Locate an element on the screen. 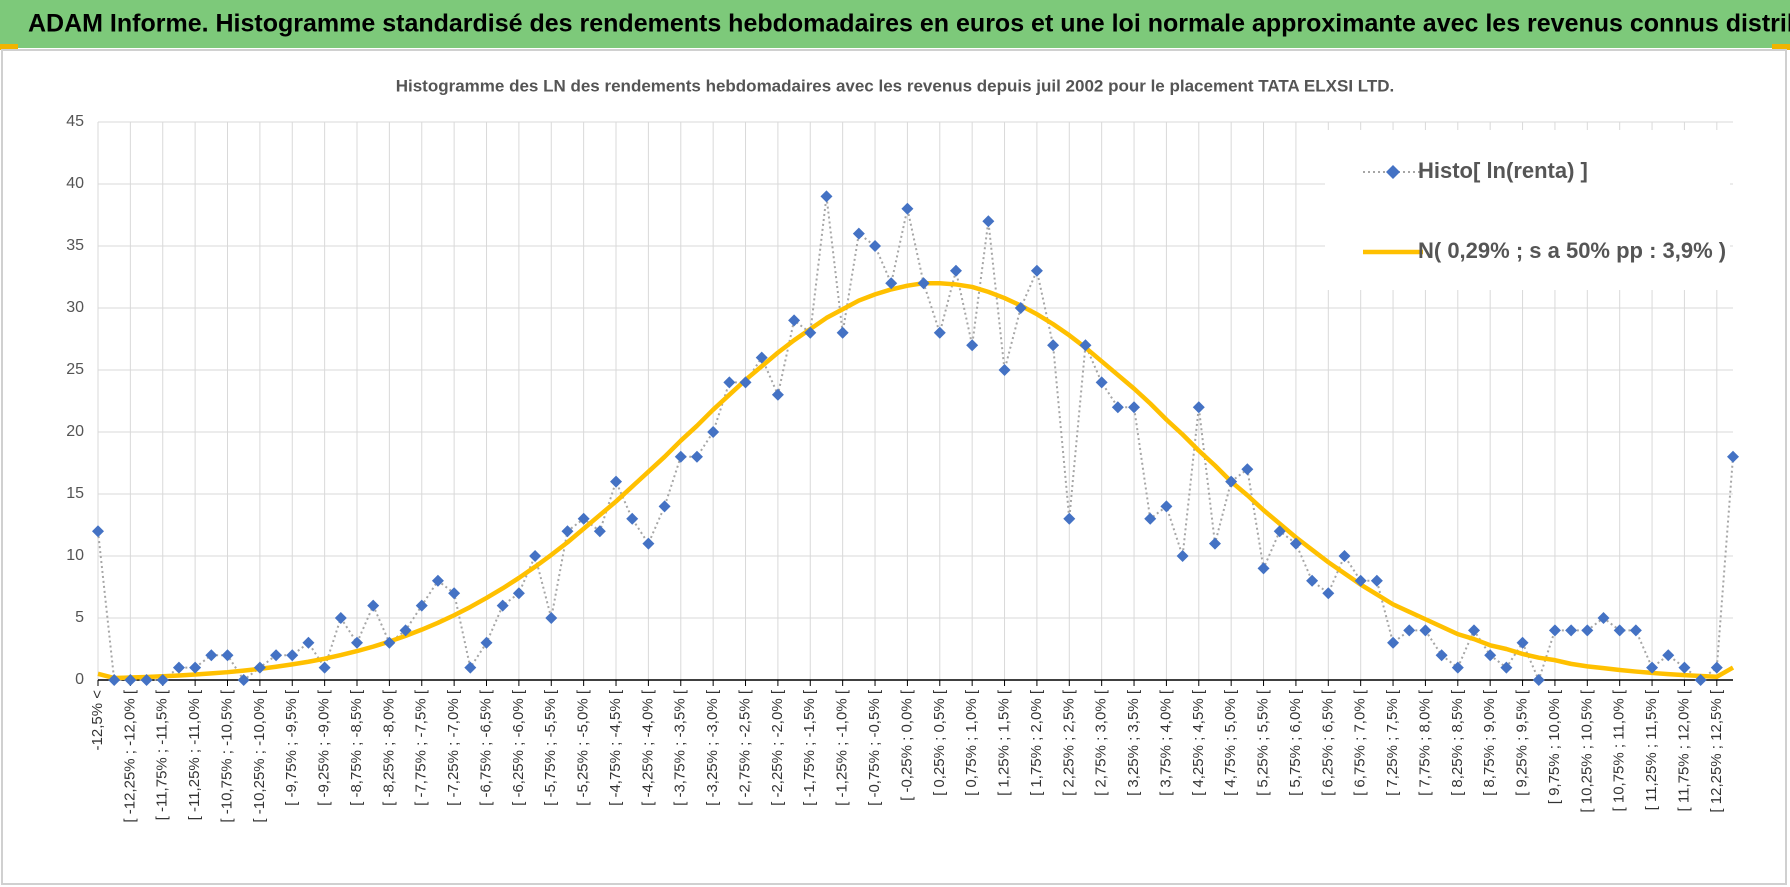 The image size is (1790, 887). y-tick-label: 0 is located at coordinates (79, 679).